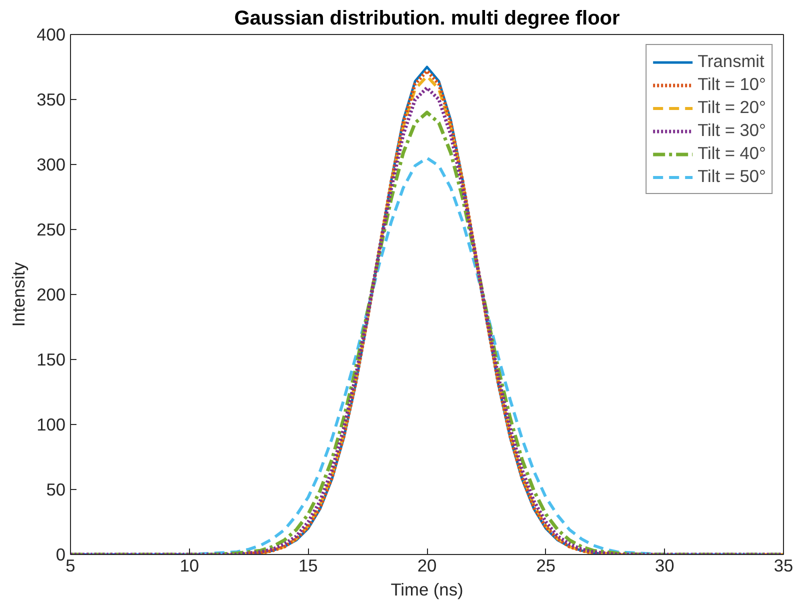 Image resolution: width=795 pixels, height=604 pixels. I want to click on x-axis-title: Time (ns), so click(427, 590).